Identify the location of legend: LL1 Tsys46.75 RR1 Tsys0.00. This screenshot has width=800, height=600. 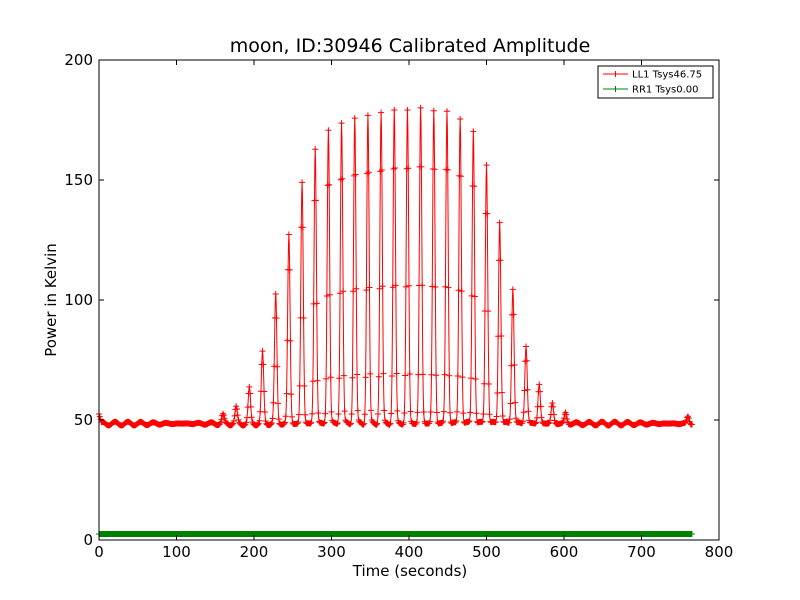
(655, 82).